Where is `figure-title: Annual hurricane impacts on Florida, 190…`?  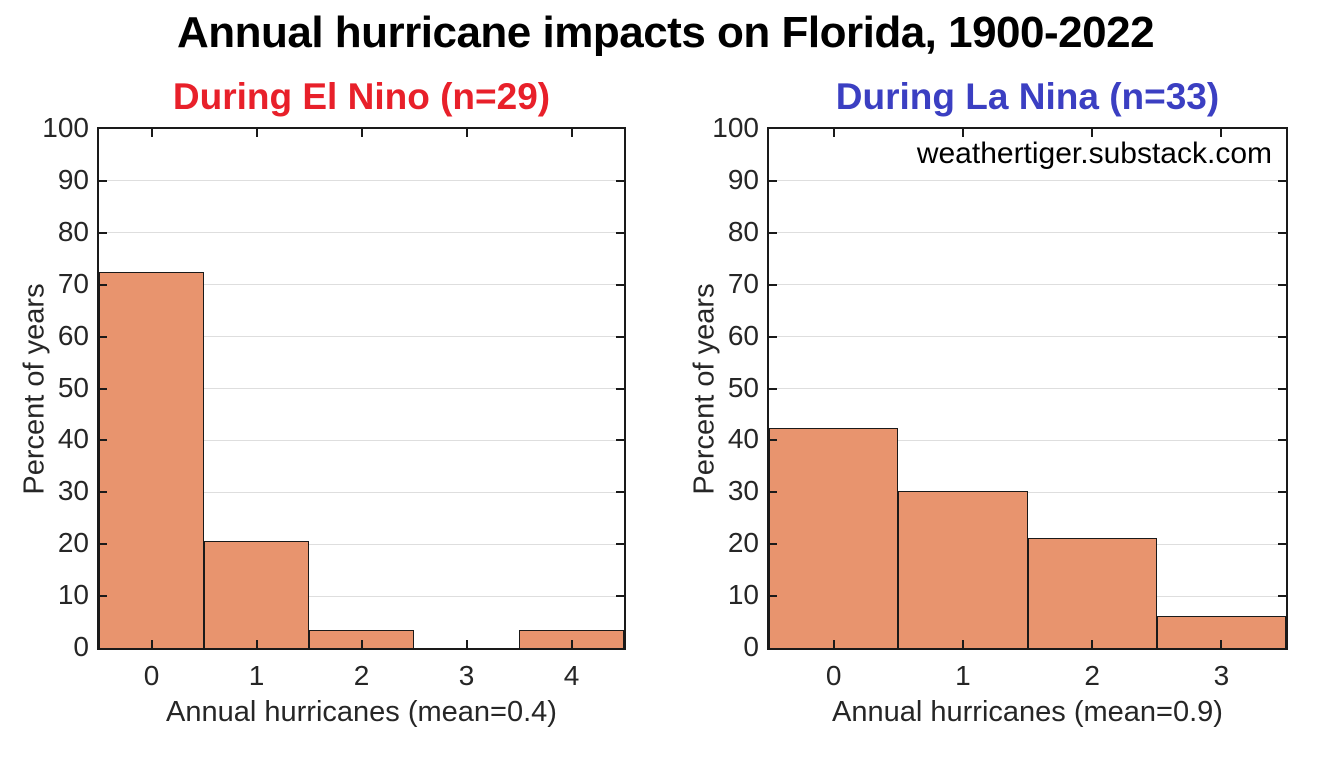 figure-title: Annual hurricane impacts on Florida, 190… is located at coordinates (665, 32).